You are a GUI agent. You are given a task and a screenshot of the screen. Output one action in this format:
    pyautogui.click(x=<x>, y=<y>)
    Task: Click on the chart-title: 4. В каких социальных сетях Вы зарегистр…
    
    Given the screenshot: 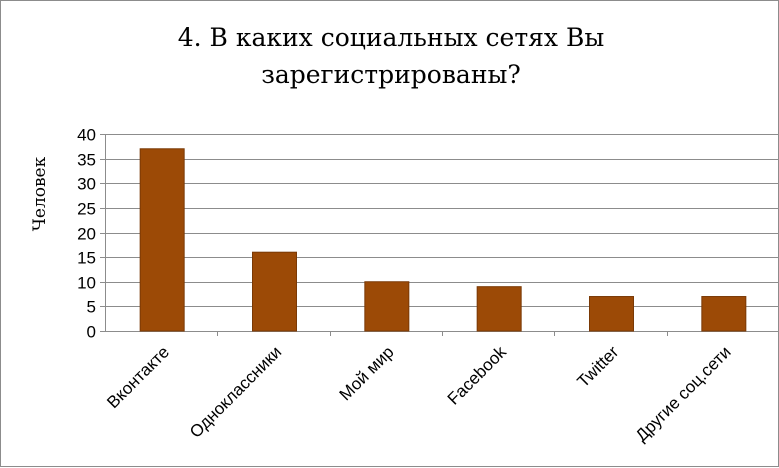 What is the action you would take?
    pyautogui.click(x=391, y=56)
    